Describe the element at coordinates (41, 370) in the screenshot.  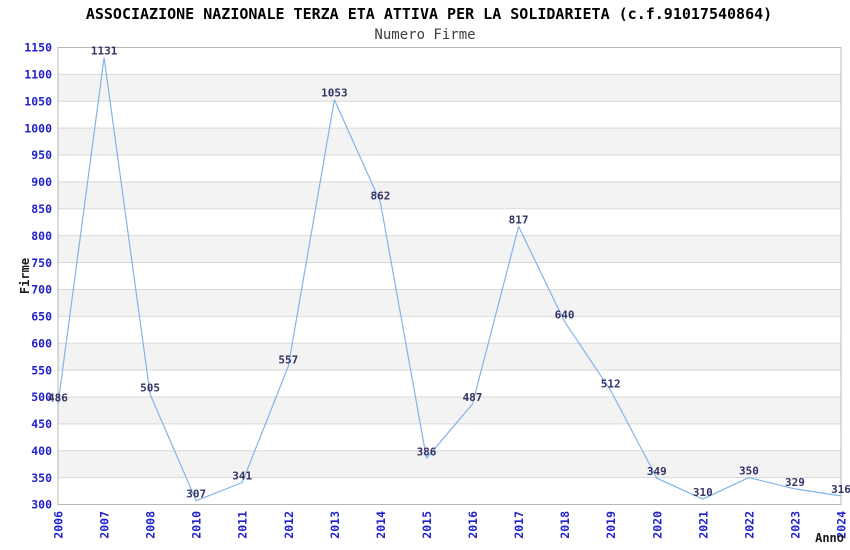
I see `y-axis-tick-label: 550` at that location.